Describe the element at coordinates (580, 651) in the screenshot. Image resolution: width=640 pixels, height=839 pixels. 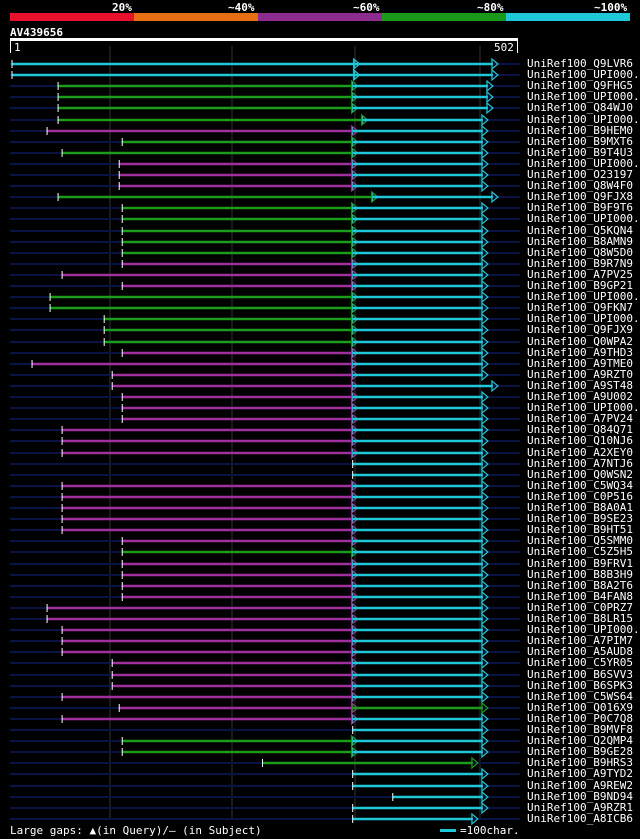
I see `hit-link: UniRef100_A5AUD8` at that location.